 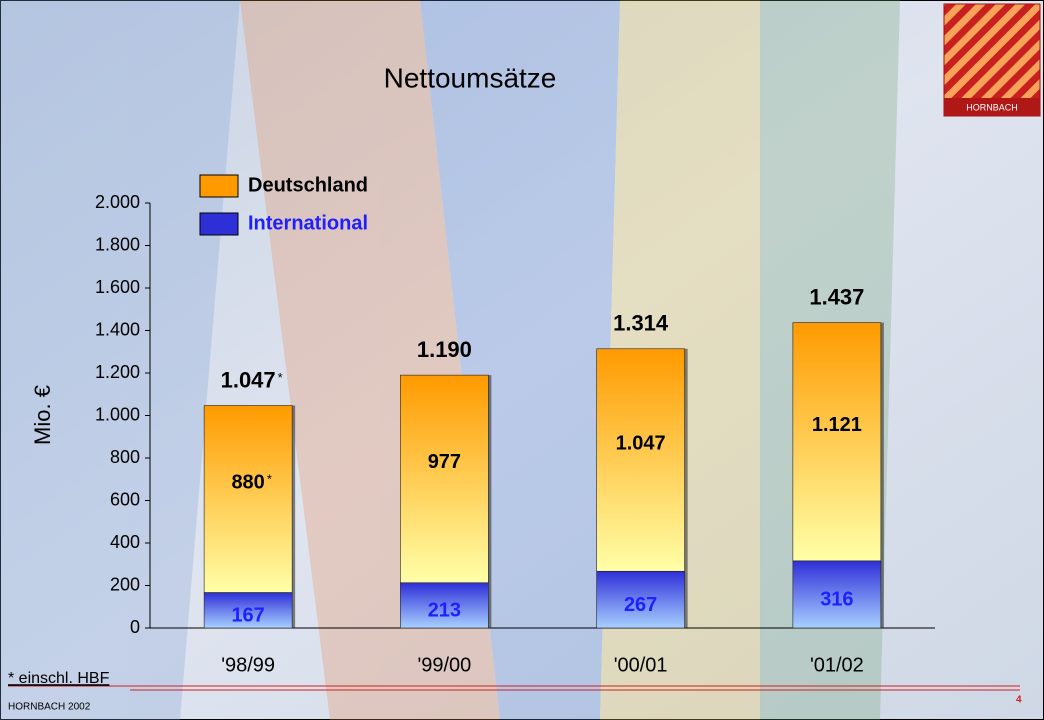 What do you see at coordinates (117, 202) in the screenshot?
I see `y-tick-label: 2.000` at bounding box center [117, 202].